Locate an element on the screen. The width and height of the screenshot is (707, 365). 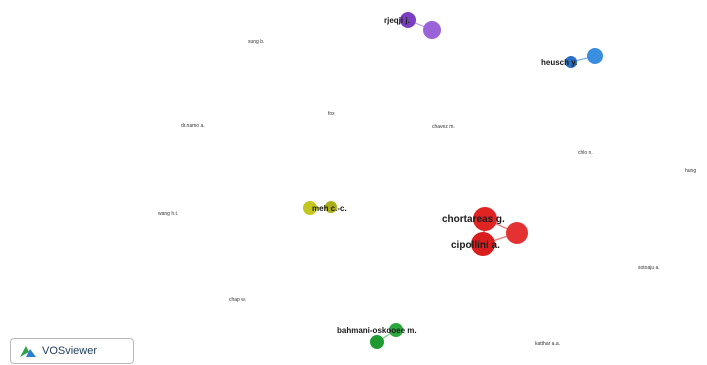
vosviewer-brand-text: VOSviewer is located at coordinates (70, 351).